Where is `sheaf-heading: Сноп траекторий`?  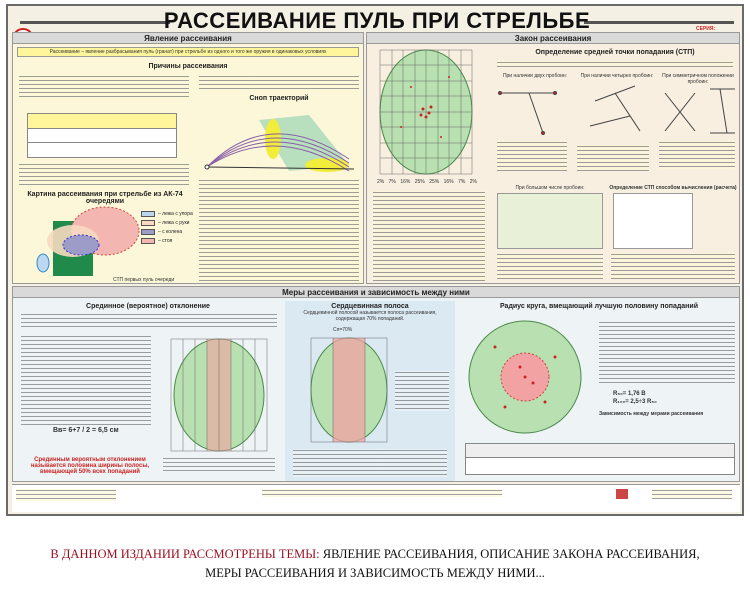
sheaf-heading: Сноп траекторий is located at coordinates (279, 98).